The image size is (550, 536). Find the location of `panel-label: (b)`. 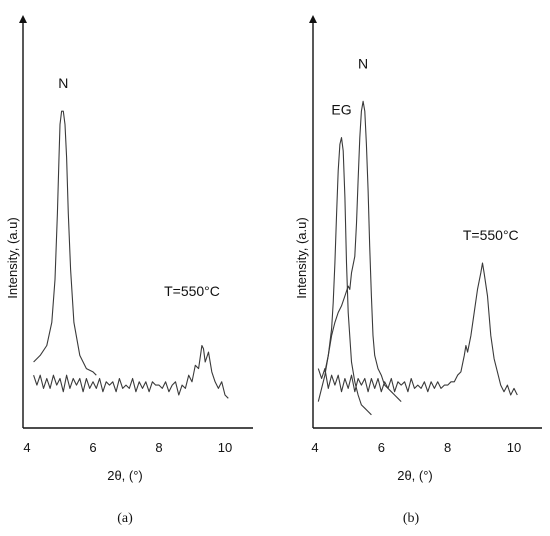

panel-label: (b) is located at coordinates (411, 518).